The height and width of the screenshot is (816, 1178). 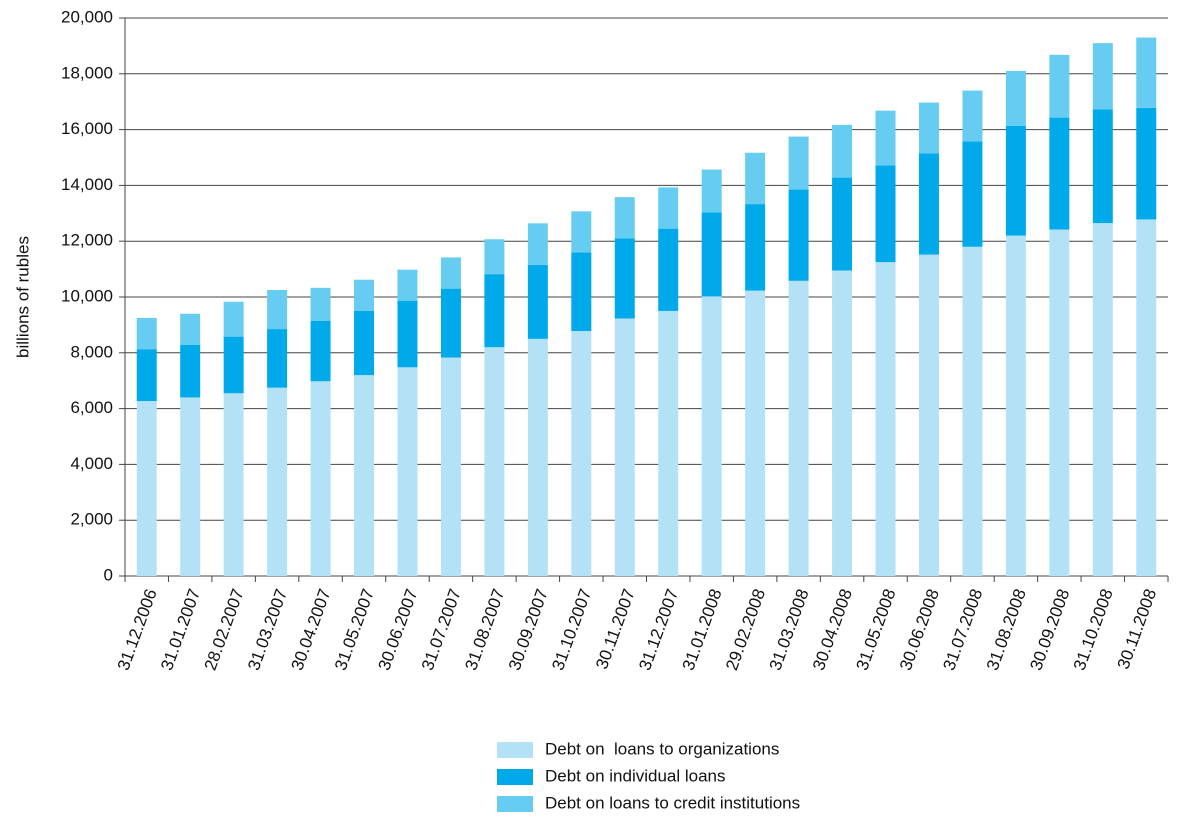 I want to click on y-tick-label: 14,000, so click(x=87, y=184).